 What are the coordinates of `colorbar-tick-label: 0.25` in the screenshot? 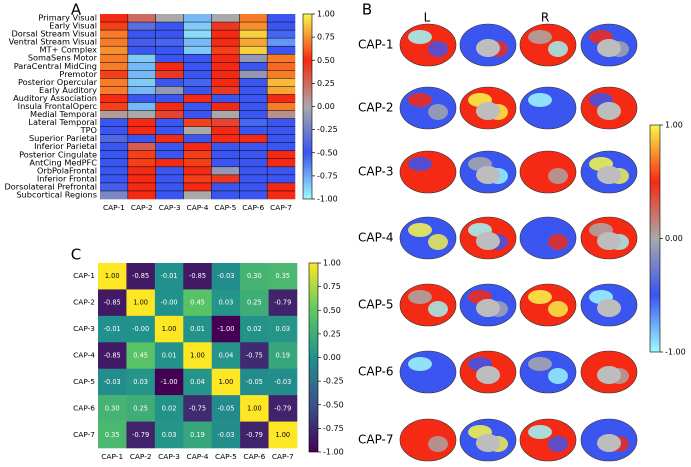 It's located at (326, 83).